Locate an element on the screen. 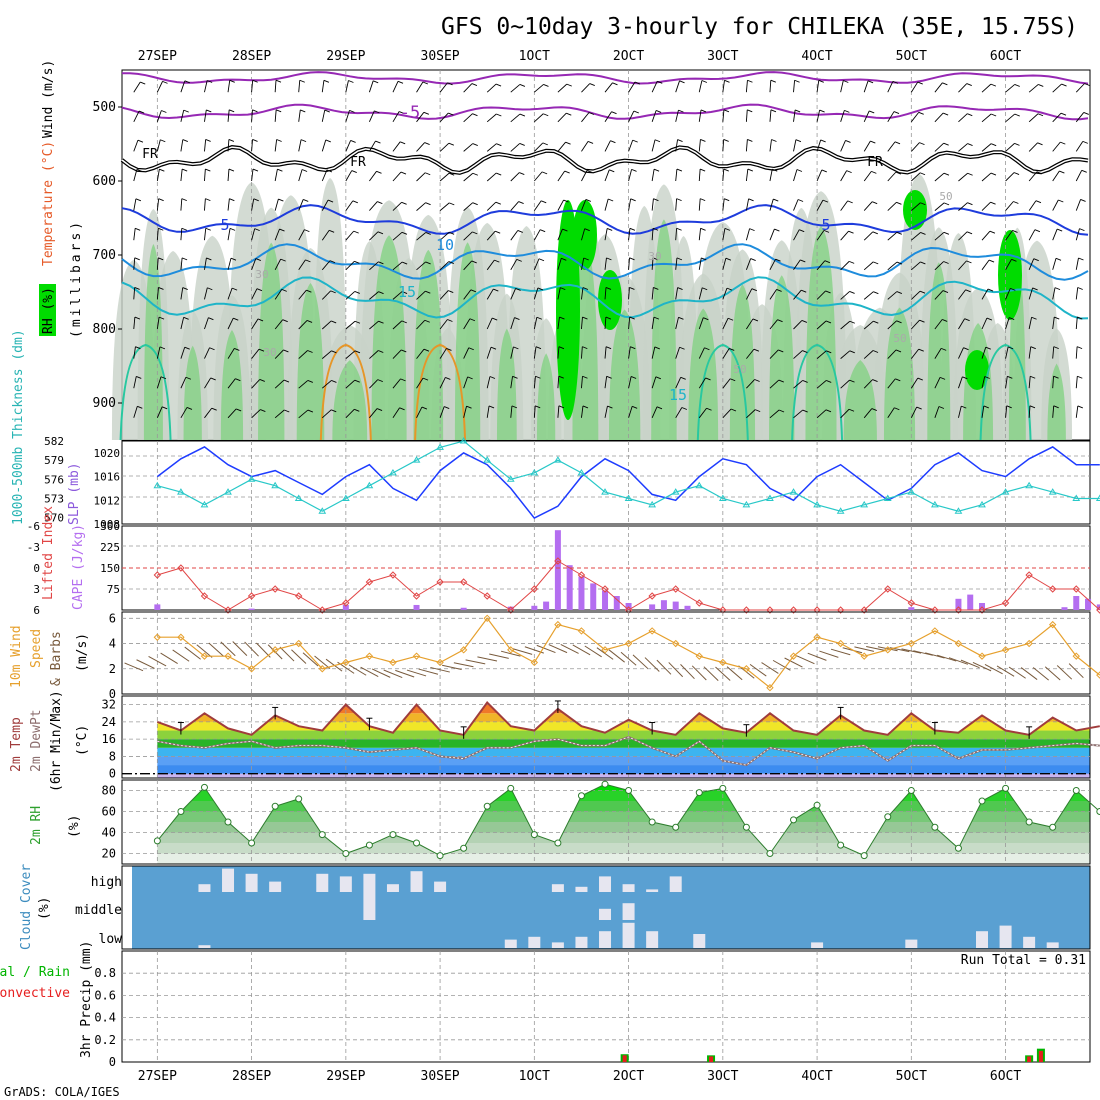 This screenshot has height=1100, width=1100. rh-band is located at coordinates (623, 827).